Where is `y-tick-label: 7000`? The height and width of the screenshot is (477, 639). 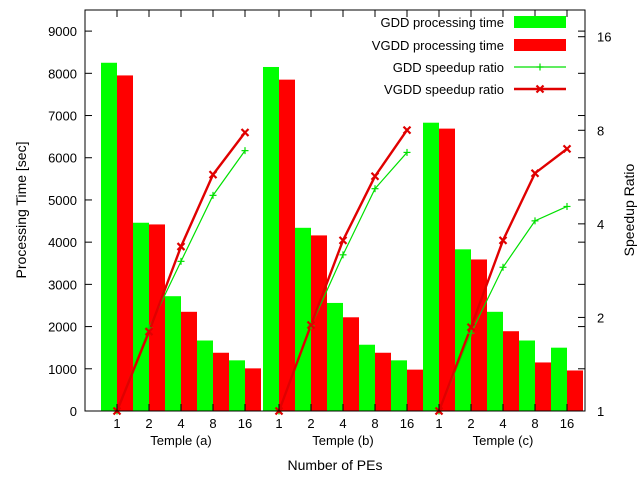 y-tick-label: 7000 is located at coordinates (62, 116).